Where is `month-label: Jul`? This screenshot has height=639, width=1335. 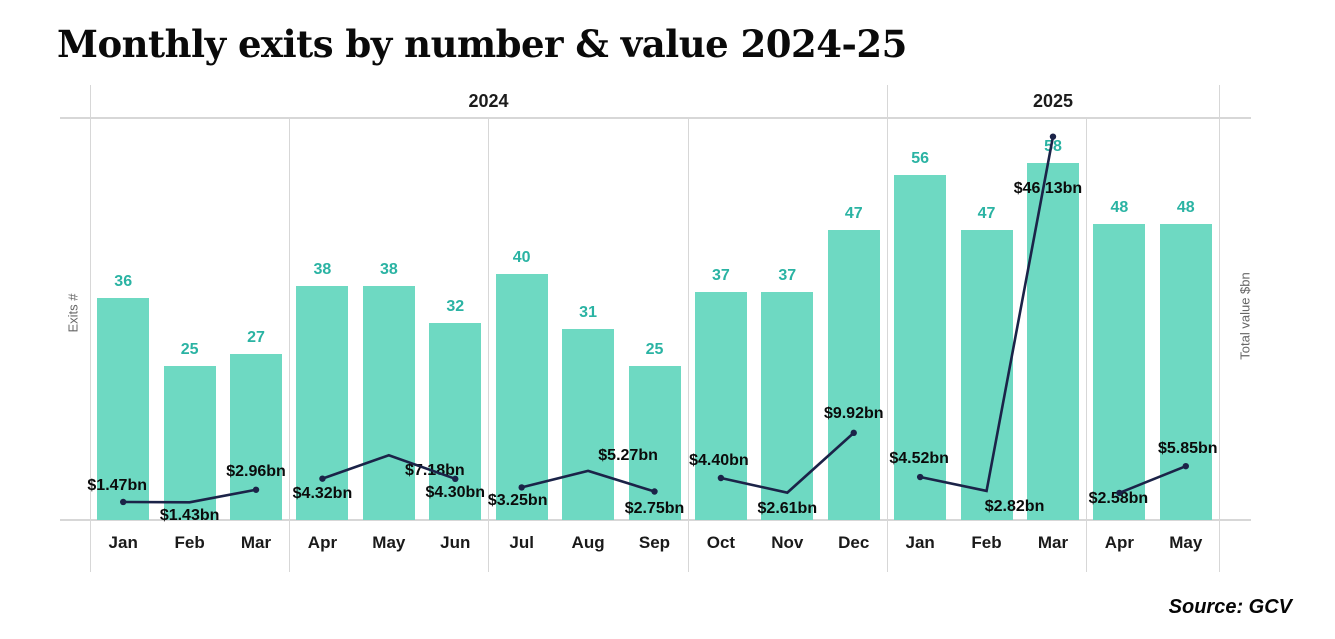 month-label: Jul is located at coordinates (521, 542).